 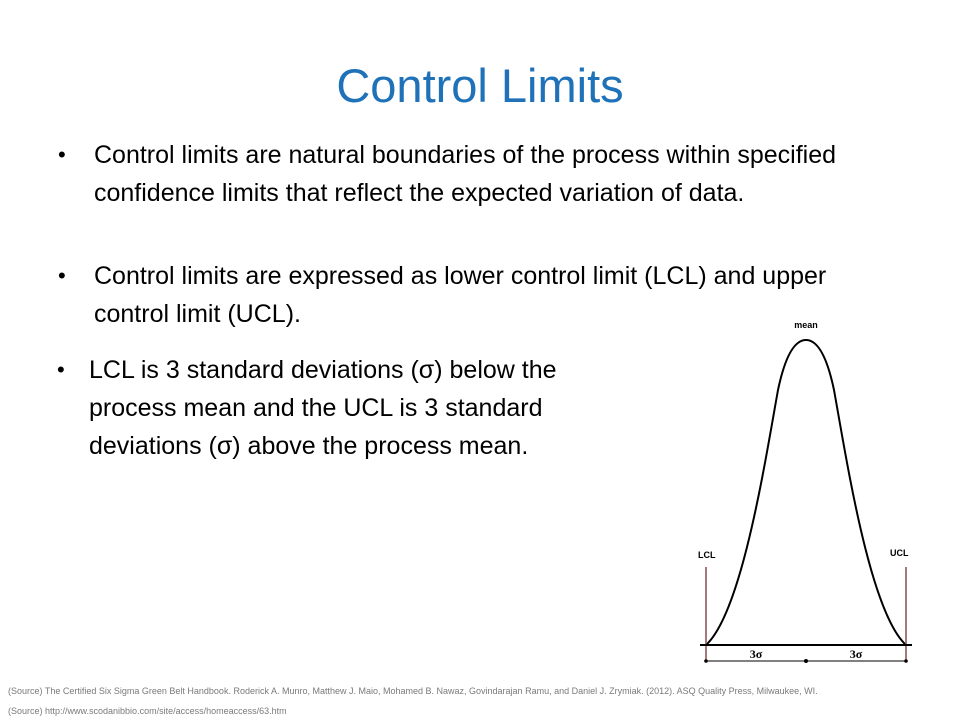 I want to click on lcl-label: LCL, so click(x=707, y=555).